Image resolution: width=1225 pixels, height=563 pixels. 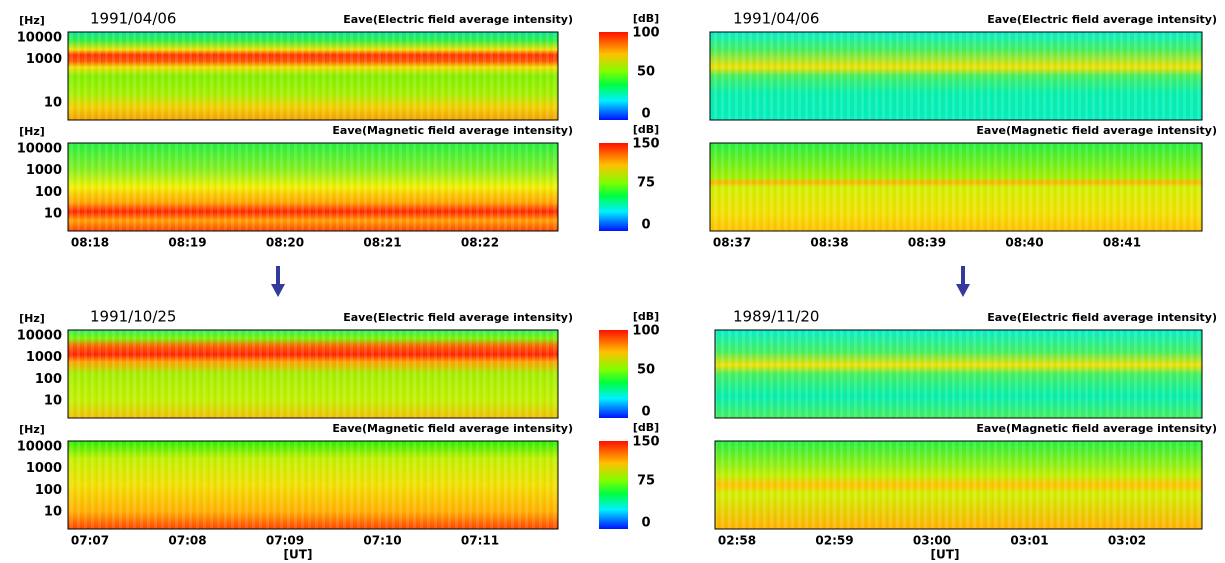 What do you see at coordinates (480, 541) in the screenshot?
I see `x-tick-label: 07:11` at bounding box center [480, 541].